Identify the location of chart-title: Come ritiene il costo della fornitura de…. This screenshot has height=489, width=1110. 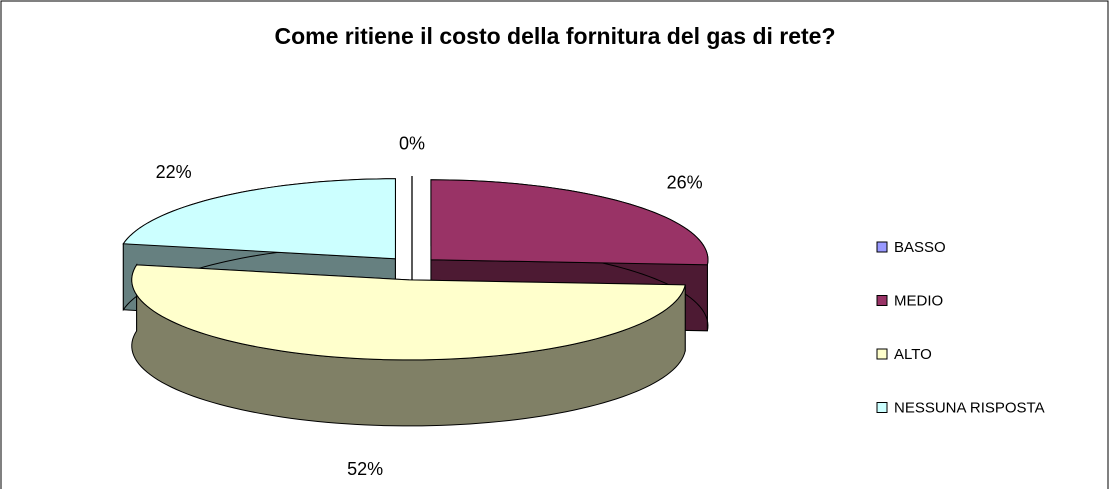
(554, 36).